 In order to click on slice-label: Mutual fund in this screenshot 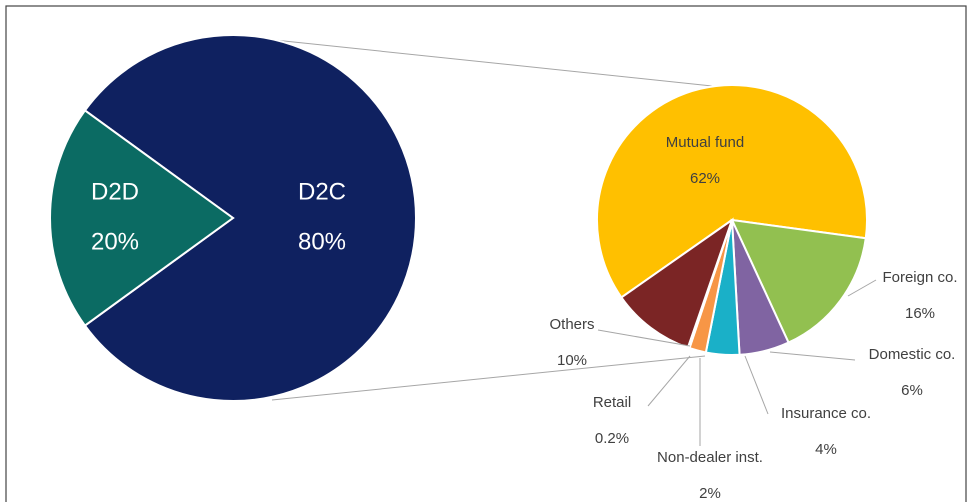, I will do `click(705, 142)`.